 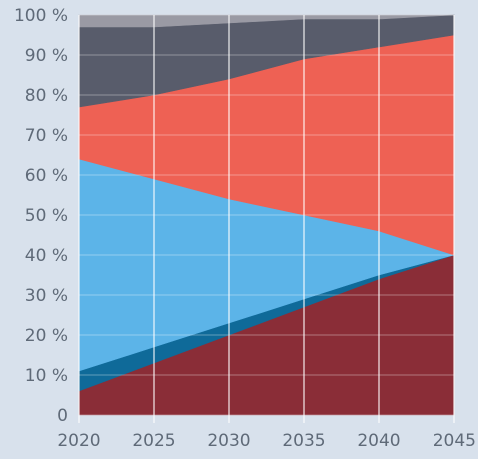 What do you see at coordinates (266, 441) in the screenshot?
I see `x-axis-tick-labels: 2020 2025 2030 2035 2040 2045` at bounding box center [266, 441].